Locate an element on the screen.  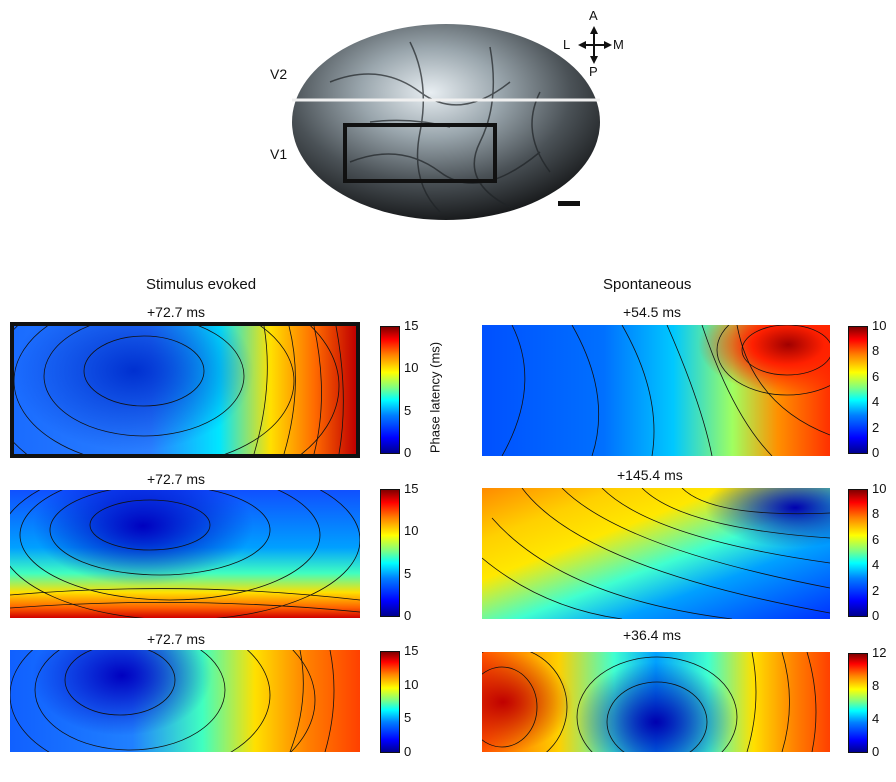
panel-label-left-3: +72.7 ms is located at coordinates (176, 639).